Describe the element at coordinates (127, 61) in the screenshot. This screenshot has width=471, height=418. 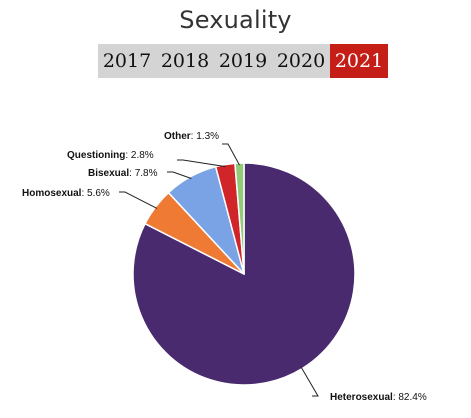
I see `year-tab-2017: 2017` at that location.